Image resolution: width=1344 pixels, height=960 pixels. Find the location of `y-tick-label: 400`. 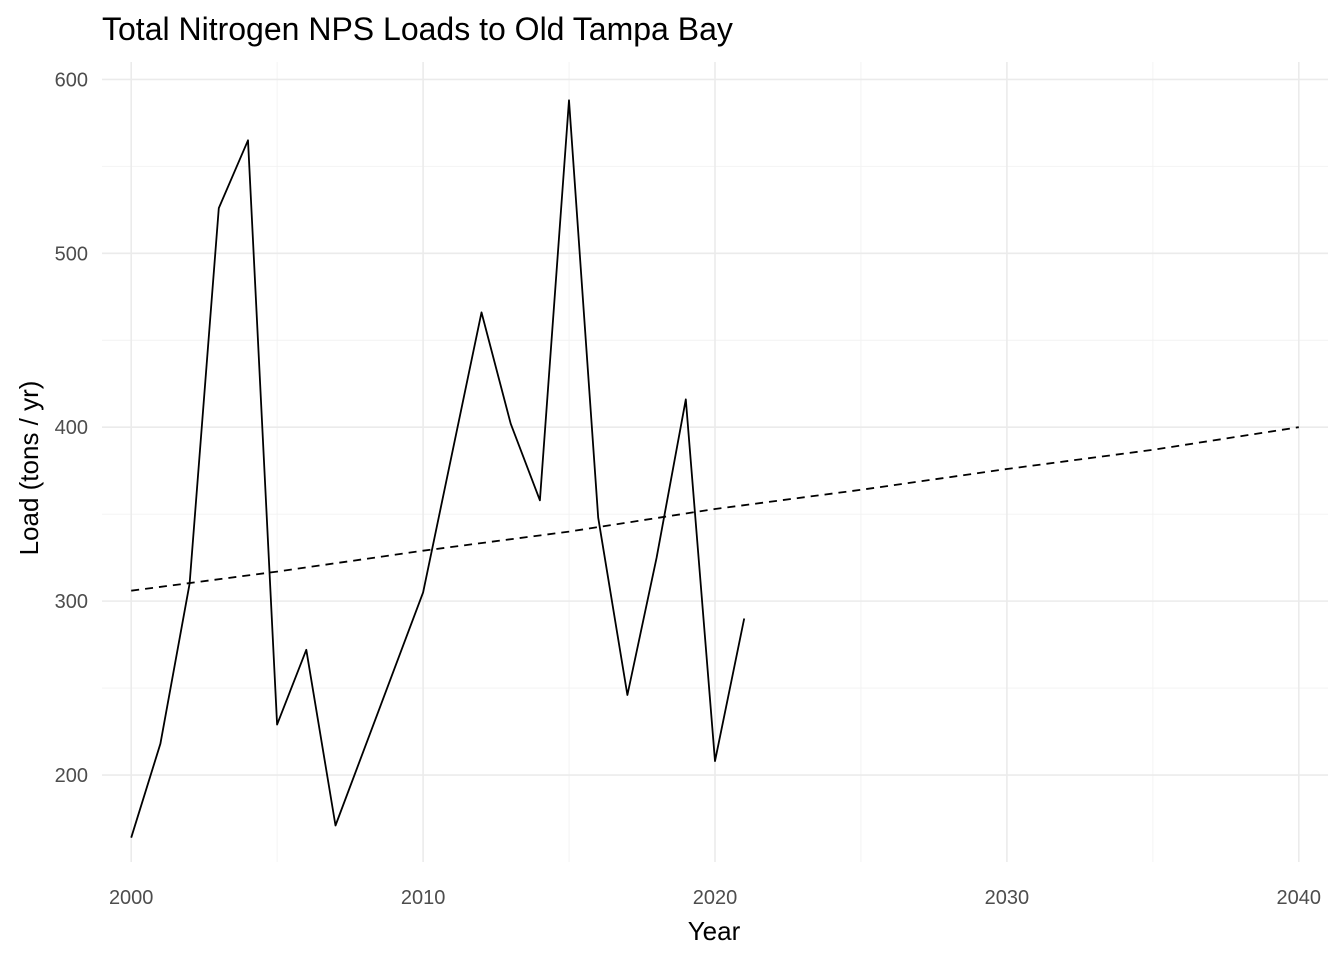

y-tick-label: 400 is located at coordinates (71, 428).